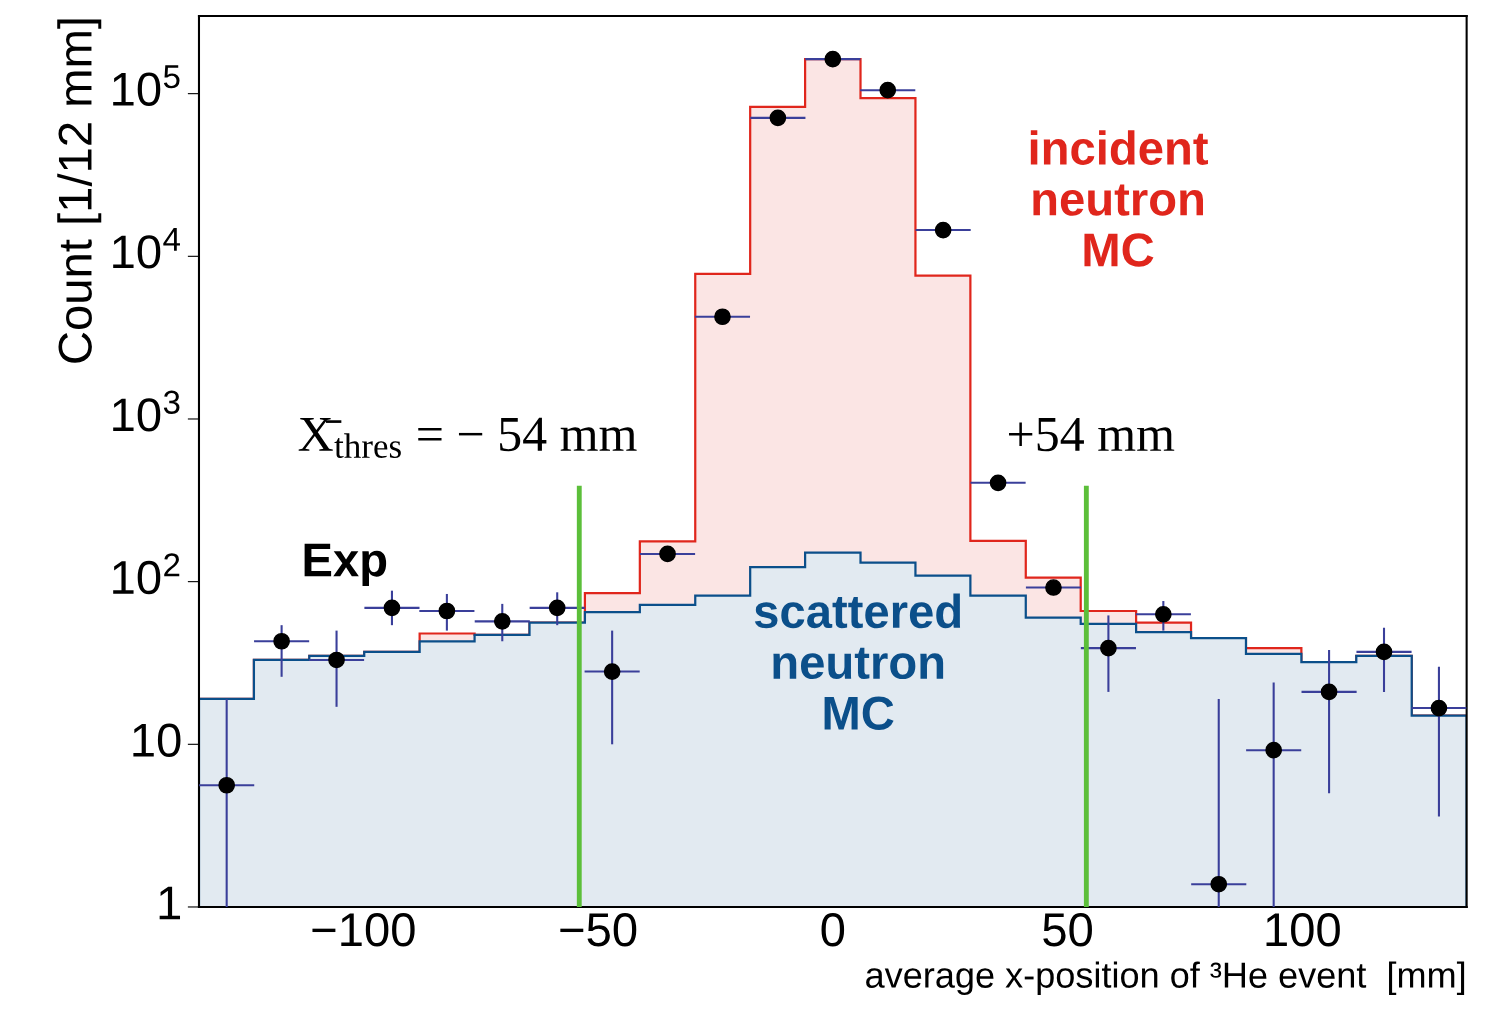 The height and width of the screenshot is (1035, 1512). Describe the element at coordinates (170, 903) in the screenshot. I see `y-tick-label: 1` at that location.